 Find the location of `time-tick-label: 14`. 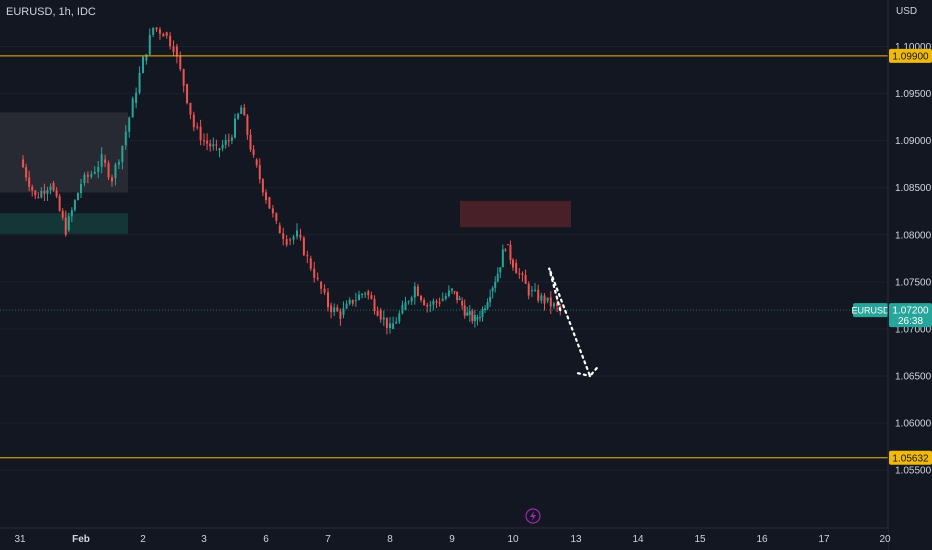

time-tick-label: 14 is located at coordinates (638, 539).